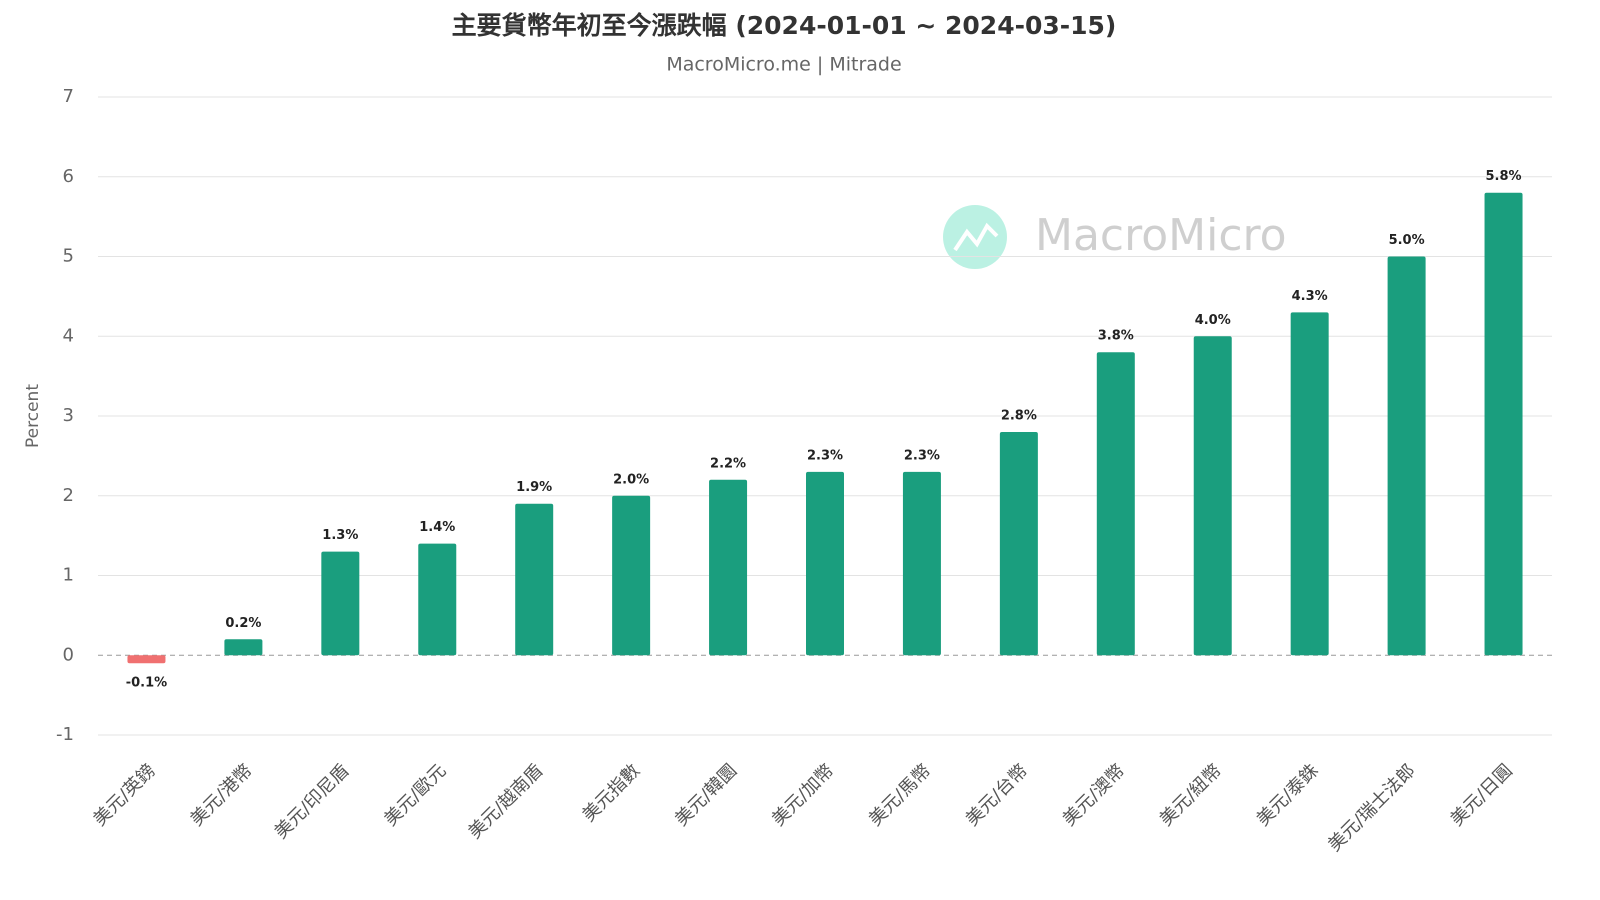  I want to click on x-tick-label: 美元/台幣, so click(997, 795).